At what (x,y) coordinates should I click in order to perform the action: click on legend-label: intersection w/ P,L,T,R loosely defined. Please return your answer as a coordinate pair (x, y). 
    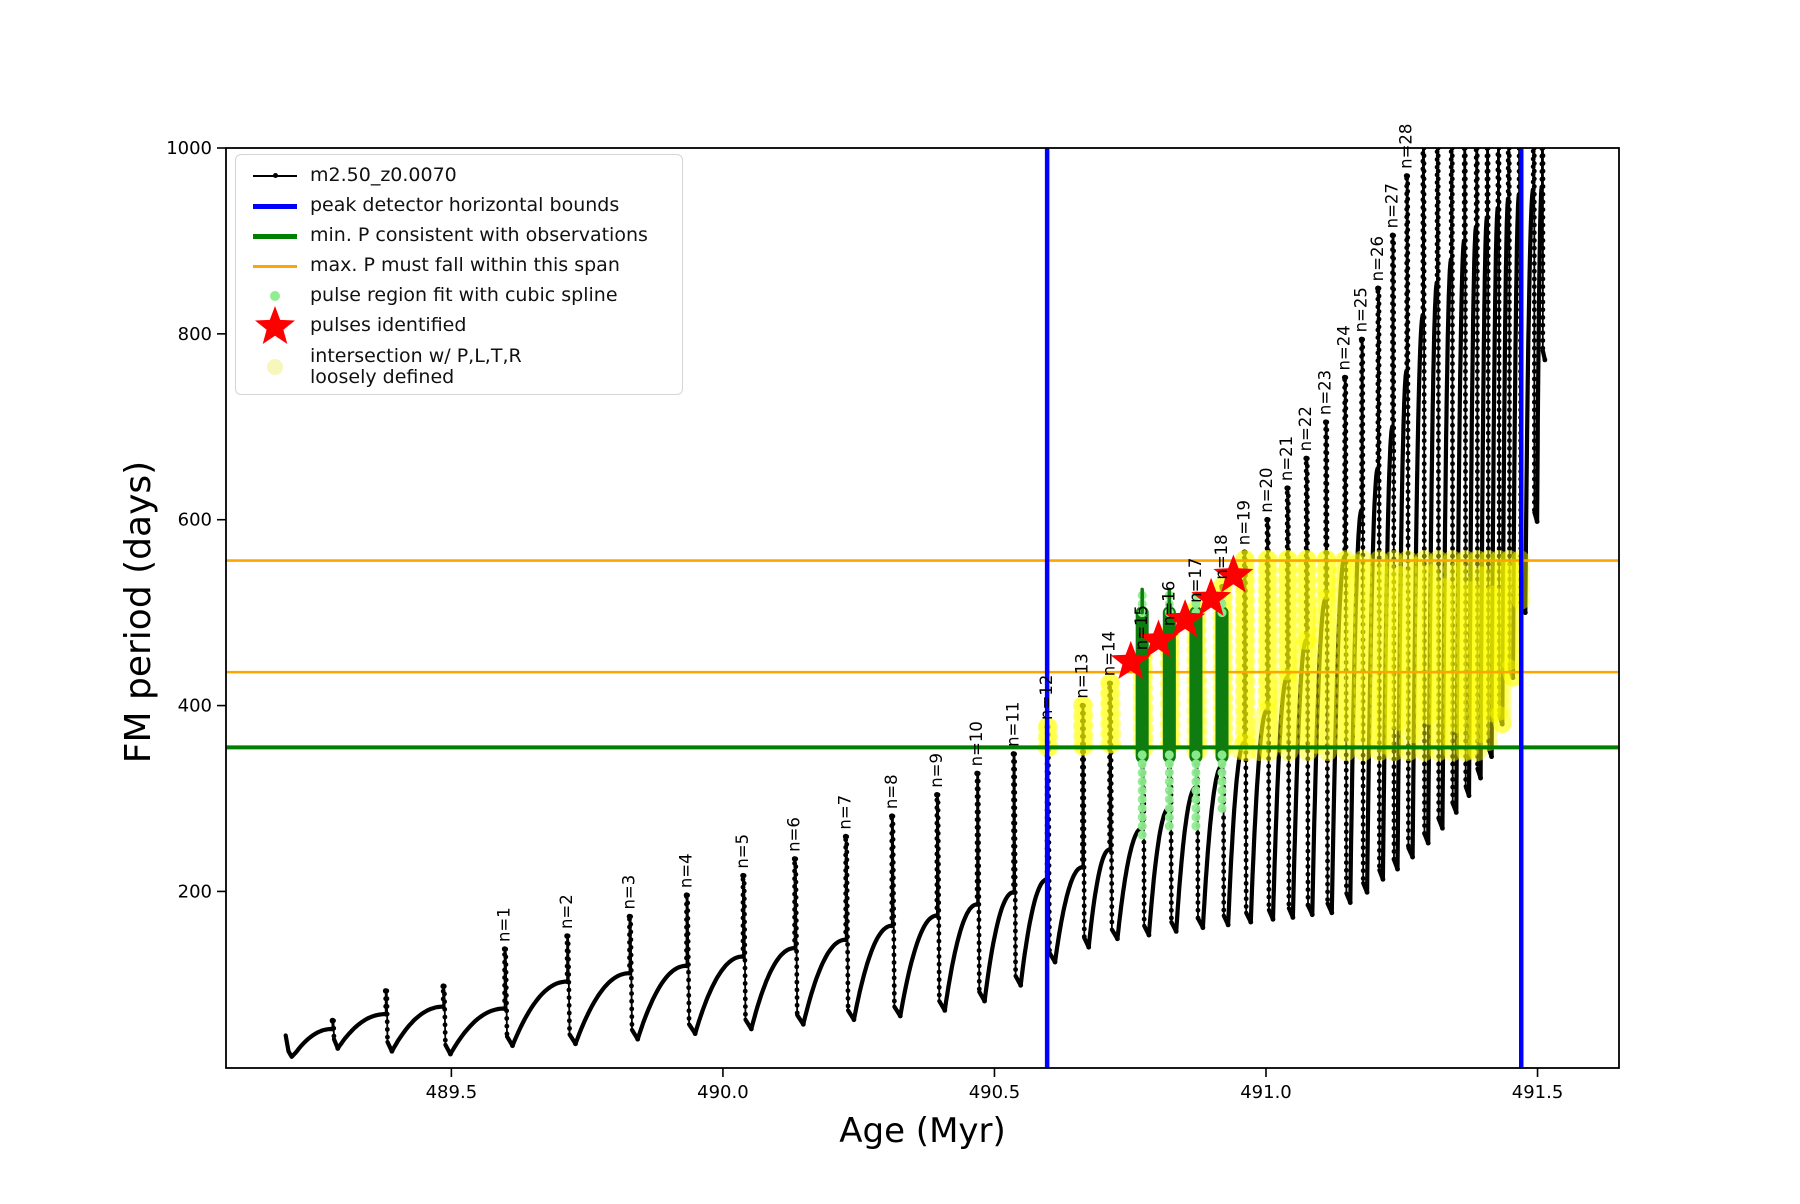
    Looking at the image, I should click on (416, 367).